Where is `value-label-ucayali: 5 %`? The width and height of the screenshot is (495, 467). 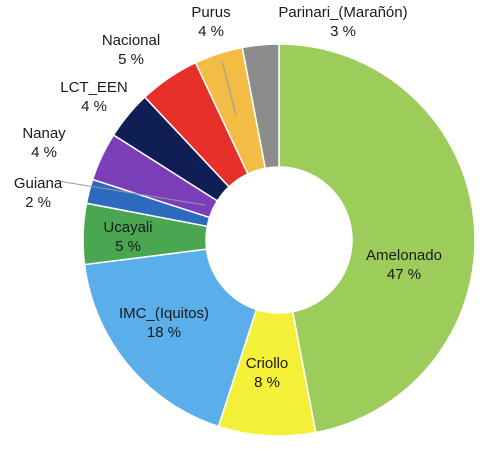
value-label-ucayali: 5 % is located at coordinates (128, 246).